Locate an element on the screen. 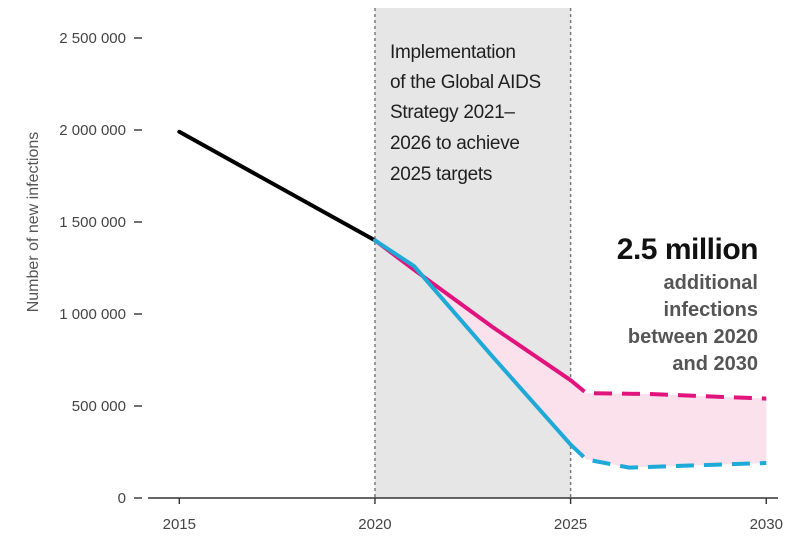 This screenshot has height=541, width=794. band-text-line-2: of the Global AIDS is located at coordinates (465, 82).